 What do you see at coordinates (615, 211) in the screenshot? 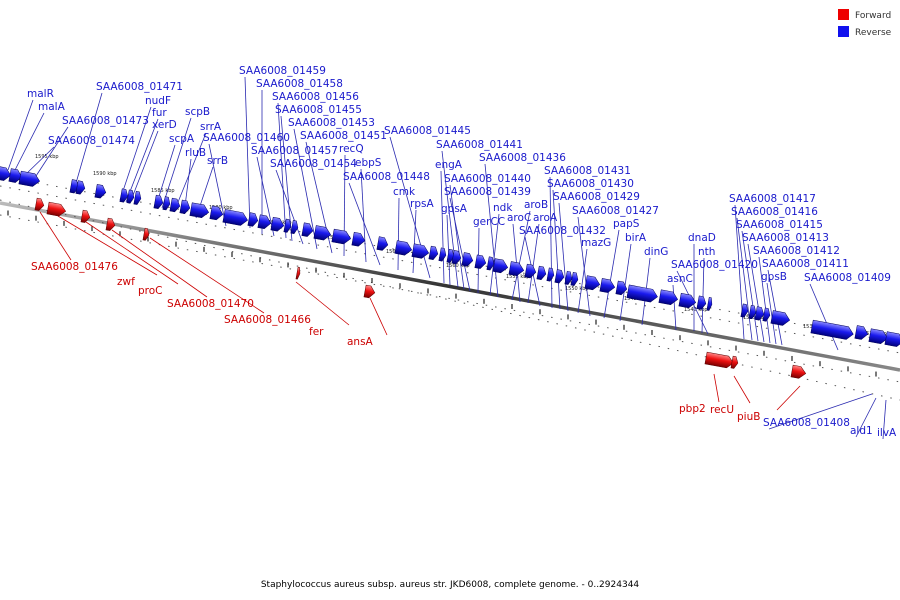
I see `reverse-gene-label: SAA6008_01427` at bounding box center [615, 211].